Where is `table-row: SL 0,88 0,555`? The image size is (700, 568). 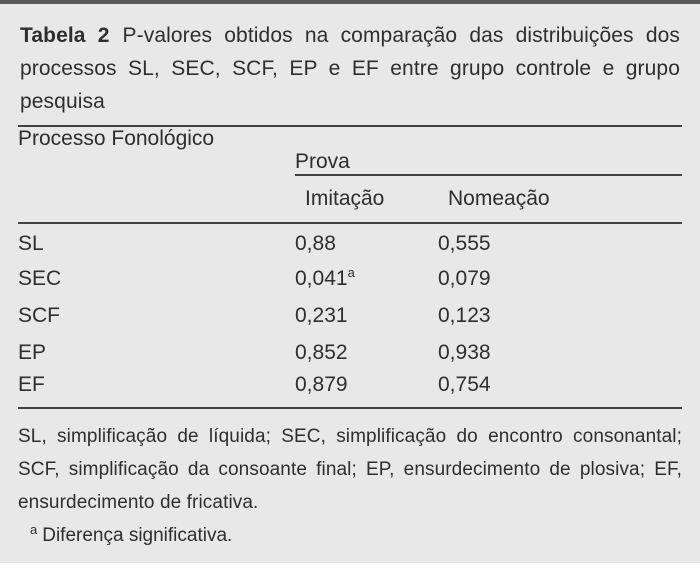
table-row: SL 0,88 0,555 is located at coordinates (350, 241).